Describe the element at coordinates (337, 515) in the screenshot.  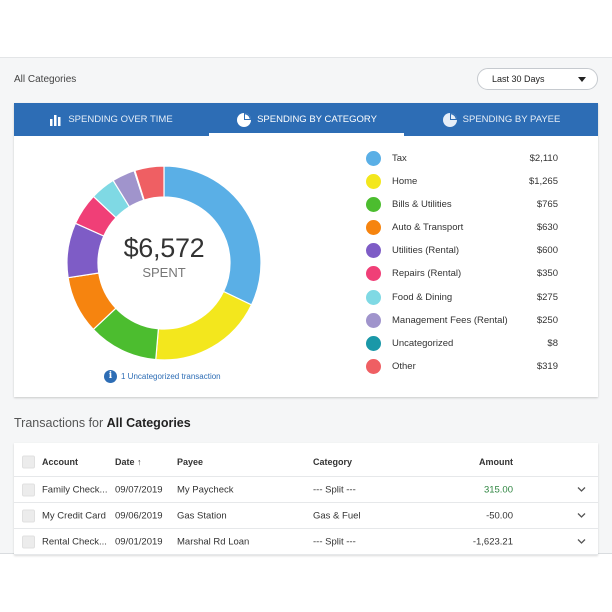
I see `row-category: Gas & Fuel` at that location.